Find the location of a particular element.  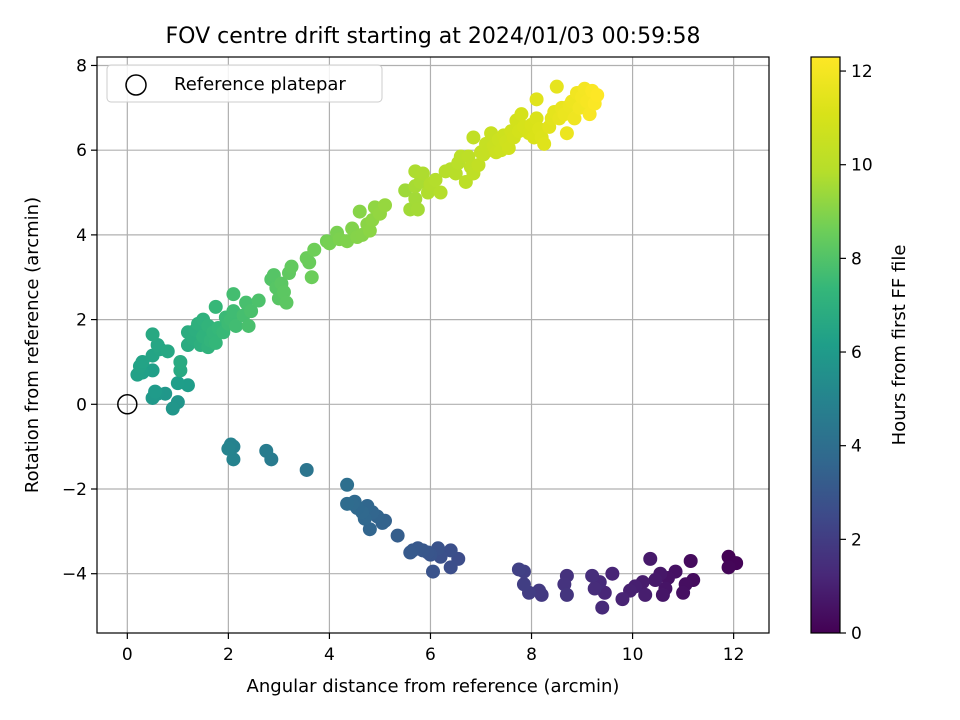

x-tick-label: 2 is located at coordinates (228, 655).